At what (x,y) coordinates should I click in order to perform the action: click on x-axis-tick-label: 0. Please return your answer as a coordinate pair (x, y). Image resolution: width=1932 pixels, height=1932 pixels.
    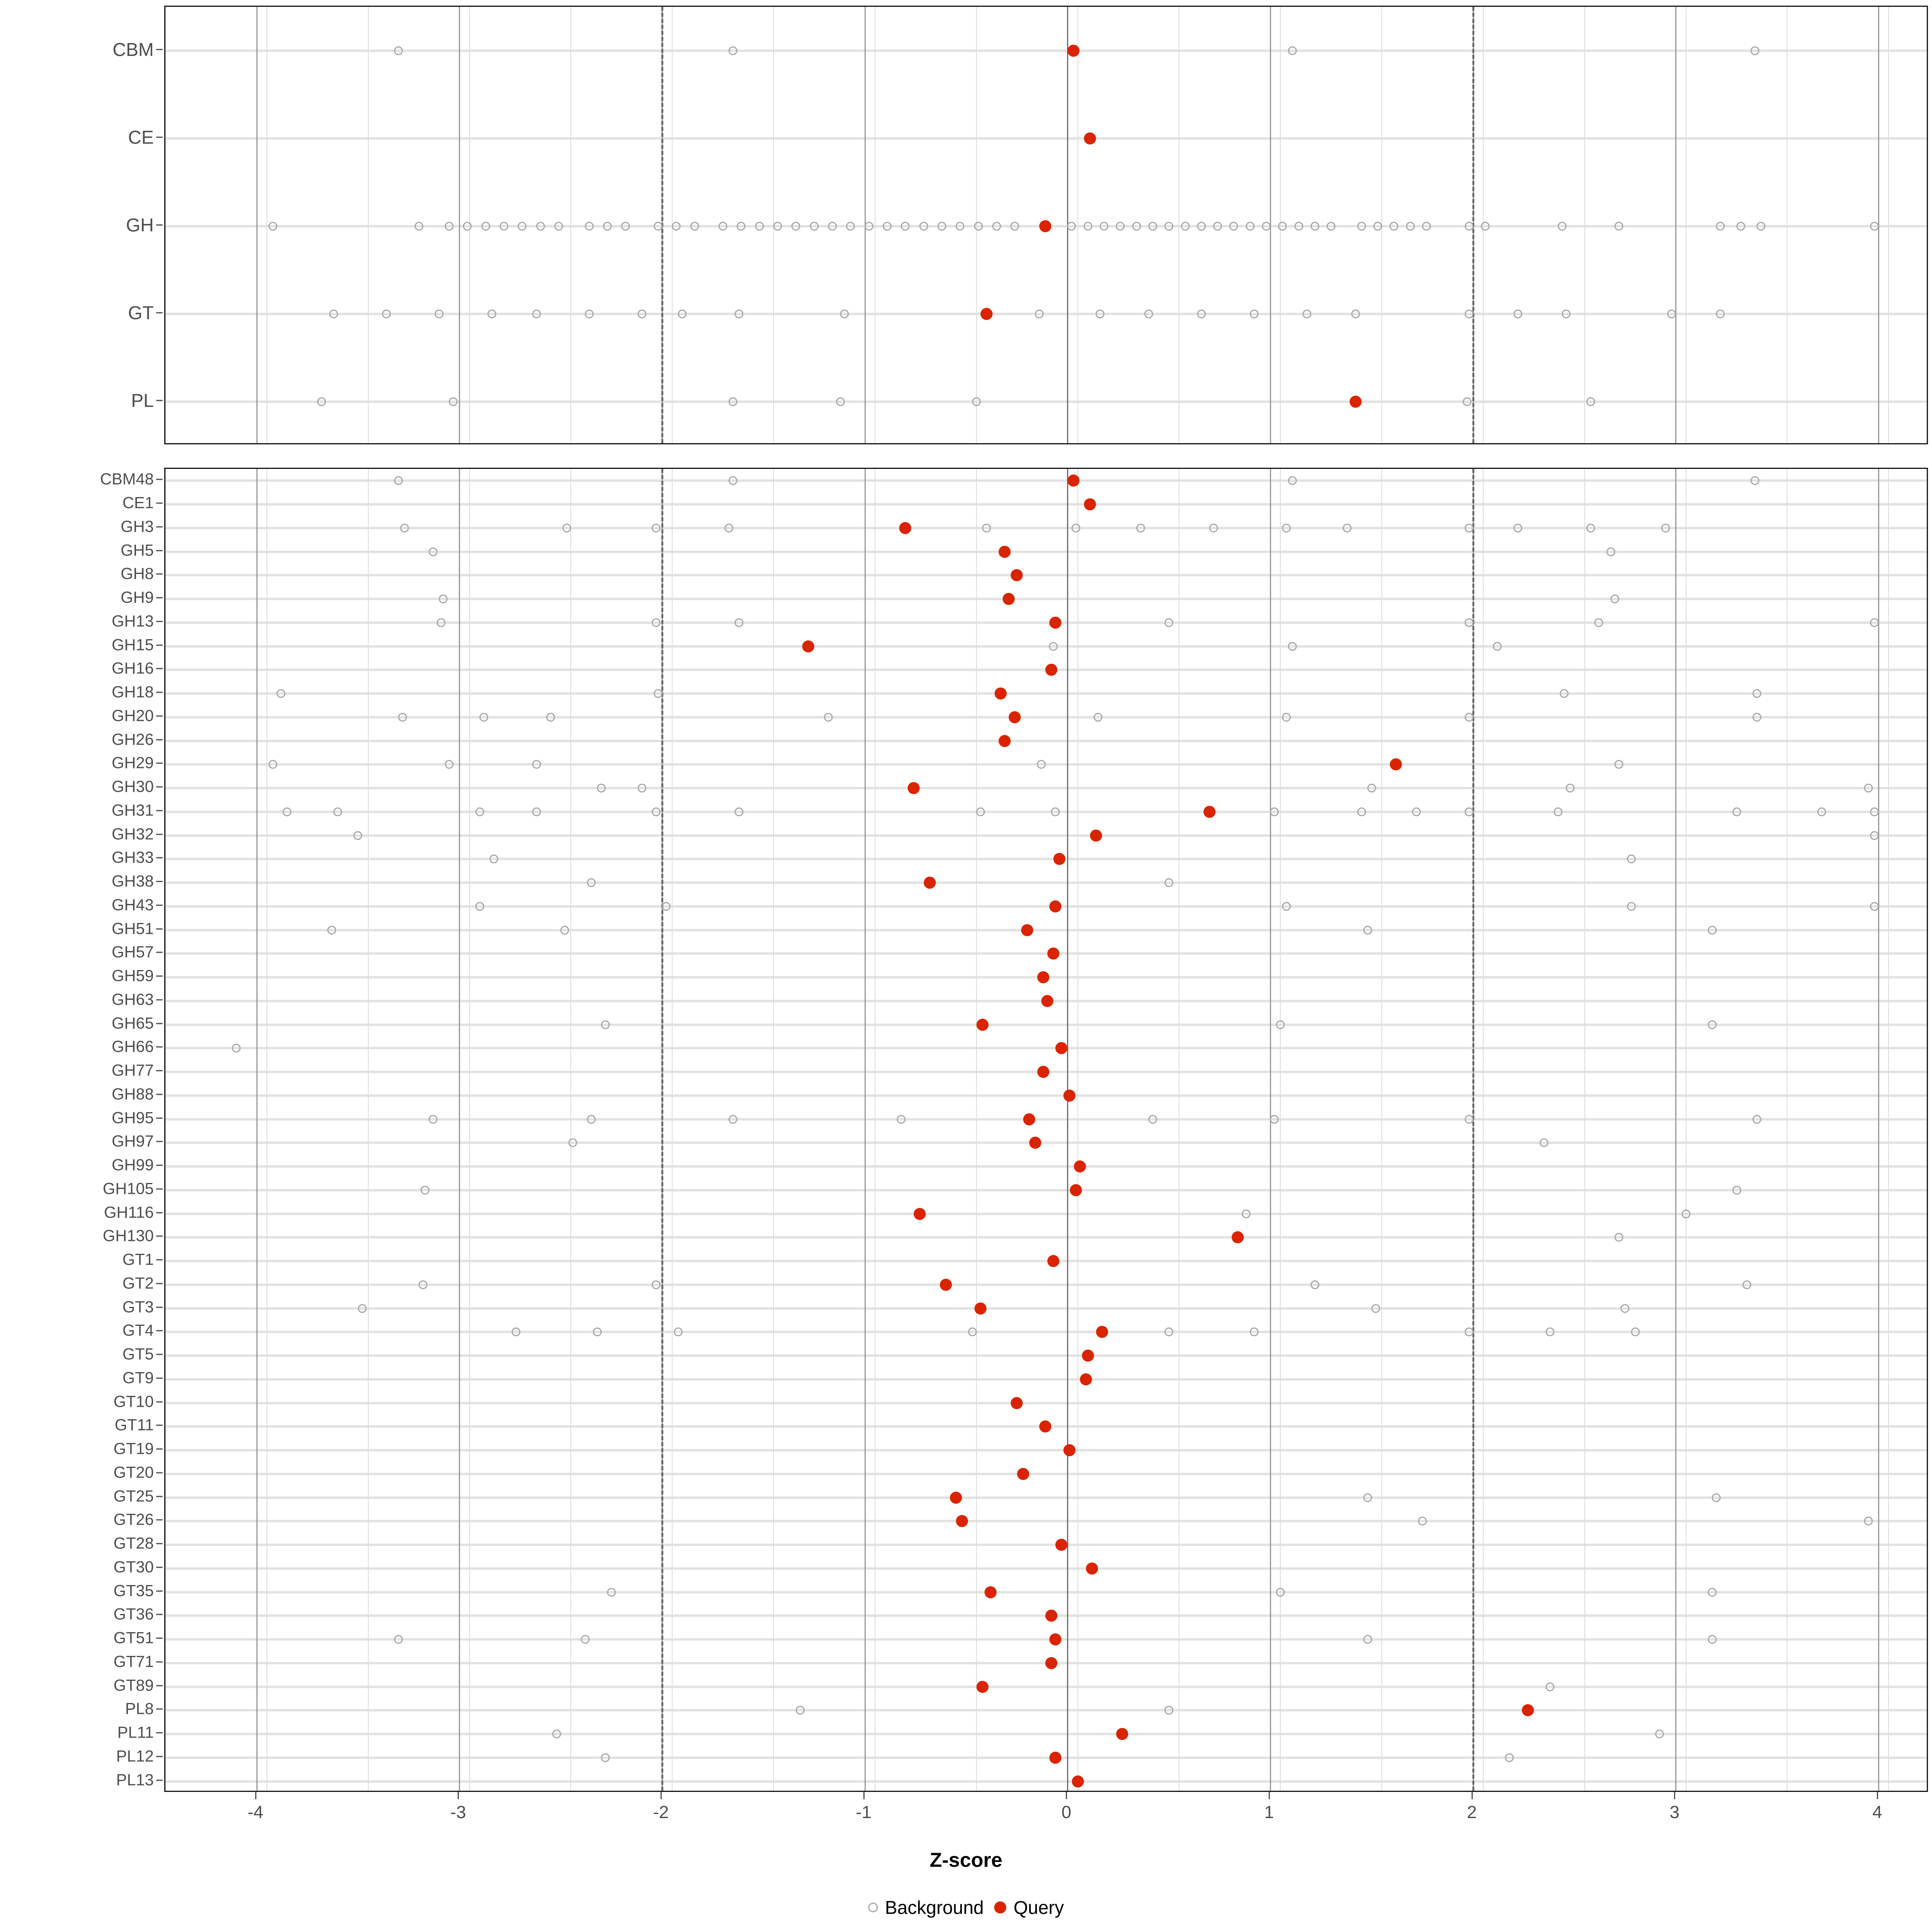
    Looking at the image, I should click on (1066, 1812).